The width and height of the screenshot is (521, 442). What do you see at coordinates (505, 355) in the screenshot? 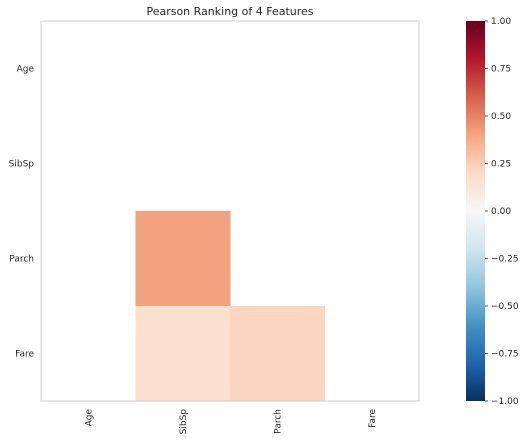
I see `colorbar-tick-label: −0.75` at bounding box center [505, 355].